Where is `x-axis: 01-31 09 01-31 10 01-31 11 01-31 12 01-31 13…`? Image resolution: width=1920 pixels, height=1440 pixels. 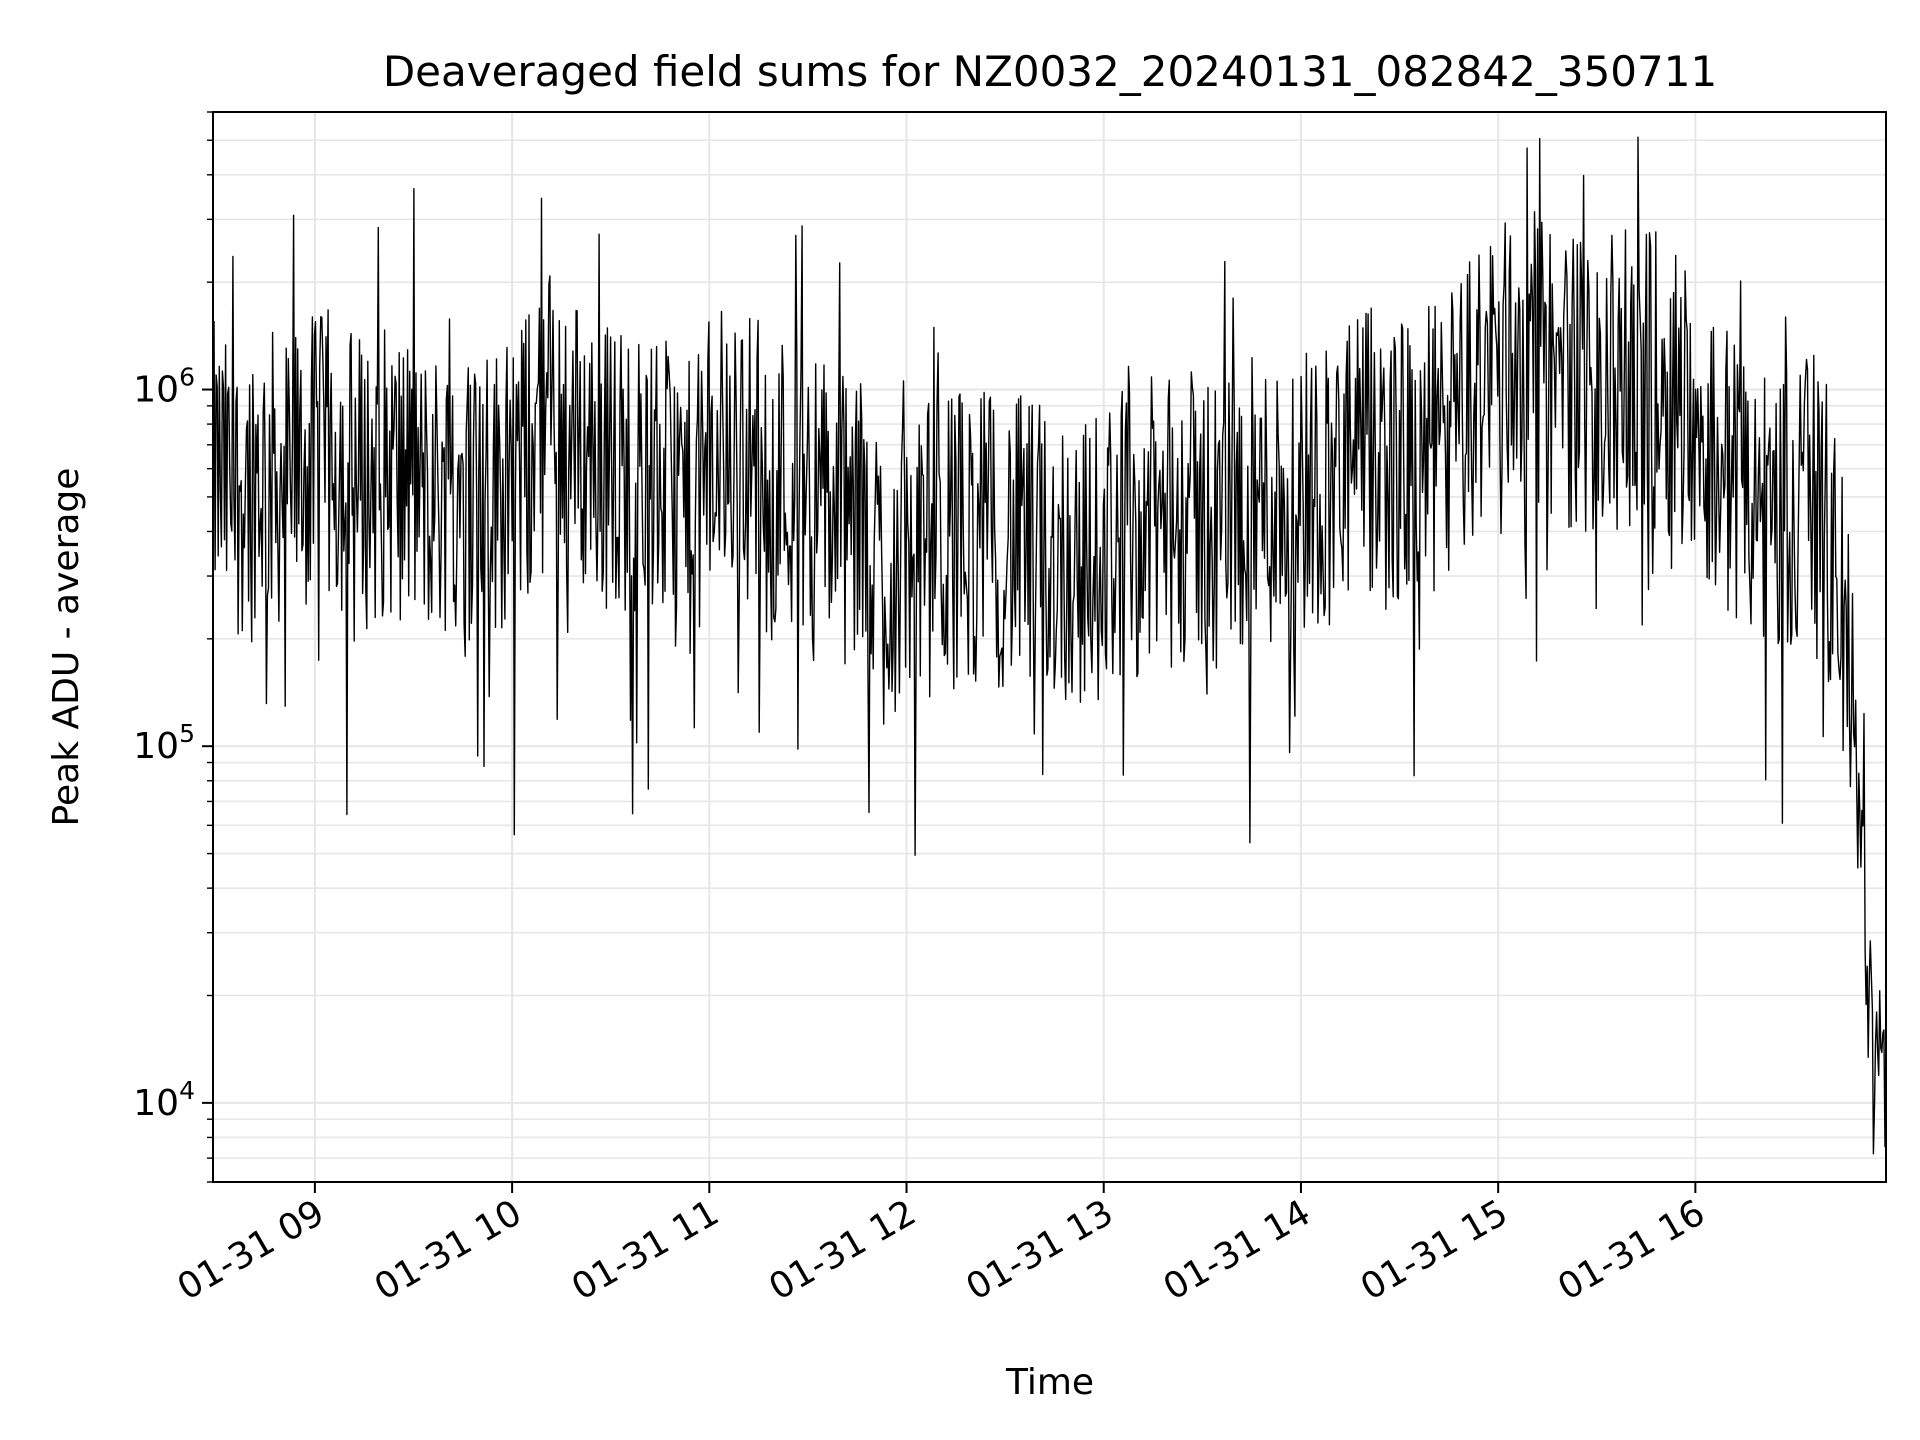 x-axis: 01-31 09 01-31 10 01-31 11 01-31 12 01-31 13… is located at coordinates (941, 1245).